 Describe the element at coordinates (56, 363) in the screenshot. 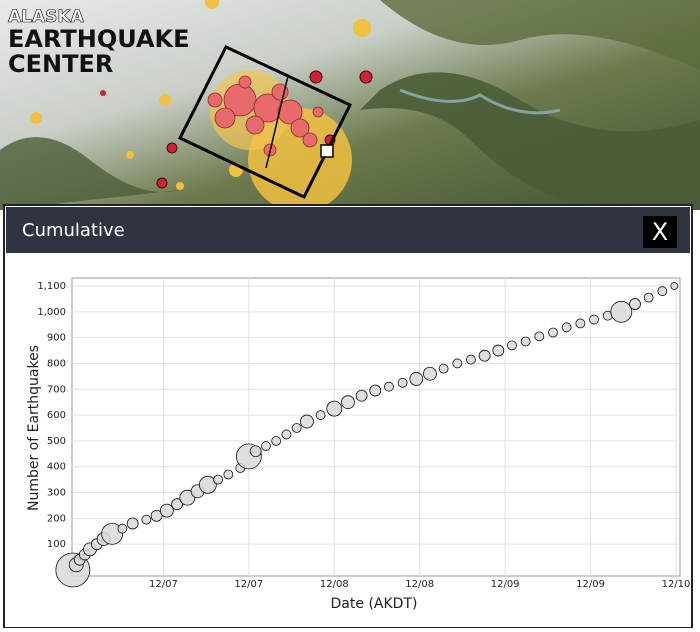

I see `y-tick-label: 800` at that location.